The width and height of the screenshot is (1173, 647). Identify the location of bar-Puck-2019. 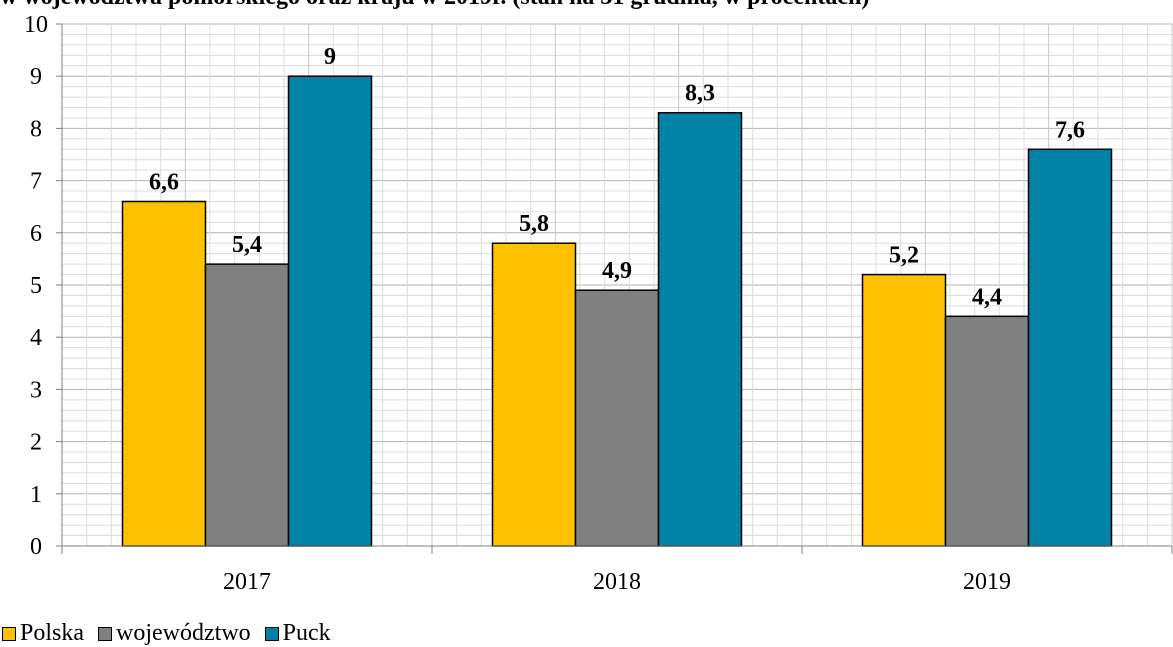
(1070, 347).